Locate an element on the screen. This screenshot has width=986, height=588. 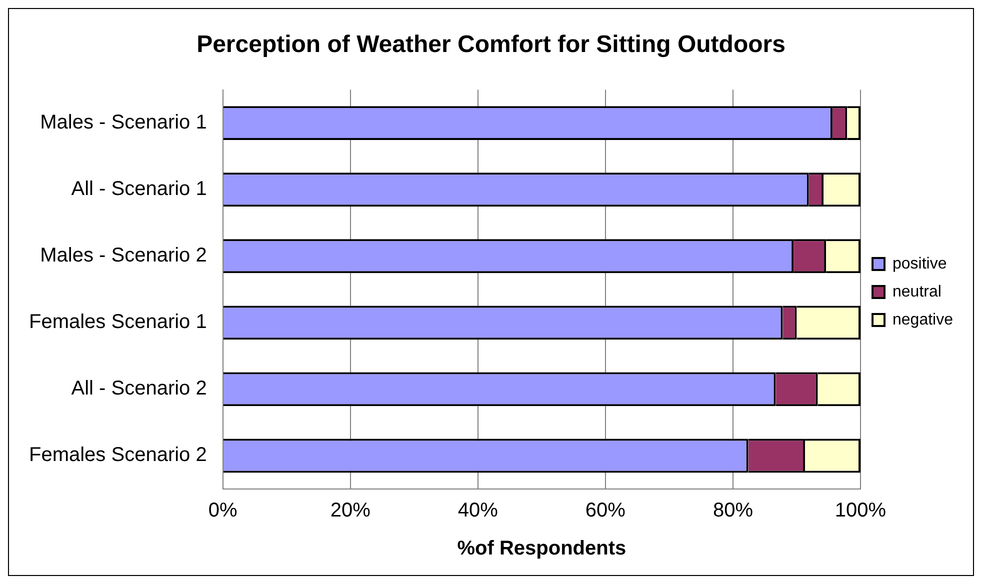
y-tick-label: Males - Scenario 1 is located at coordinates (123, 123).